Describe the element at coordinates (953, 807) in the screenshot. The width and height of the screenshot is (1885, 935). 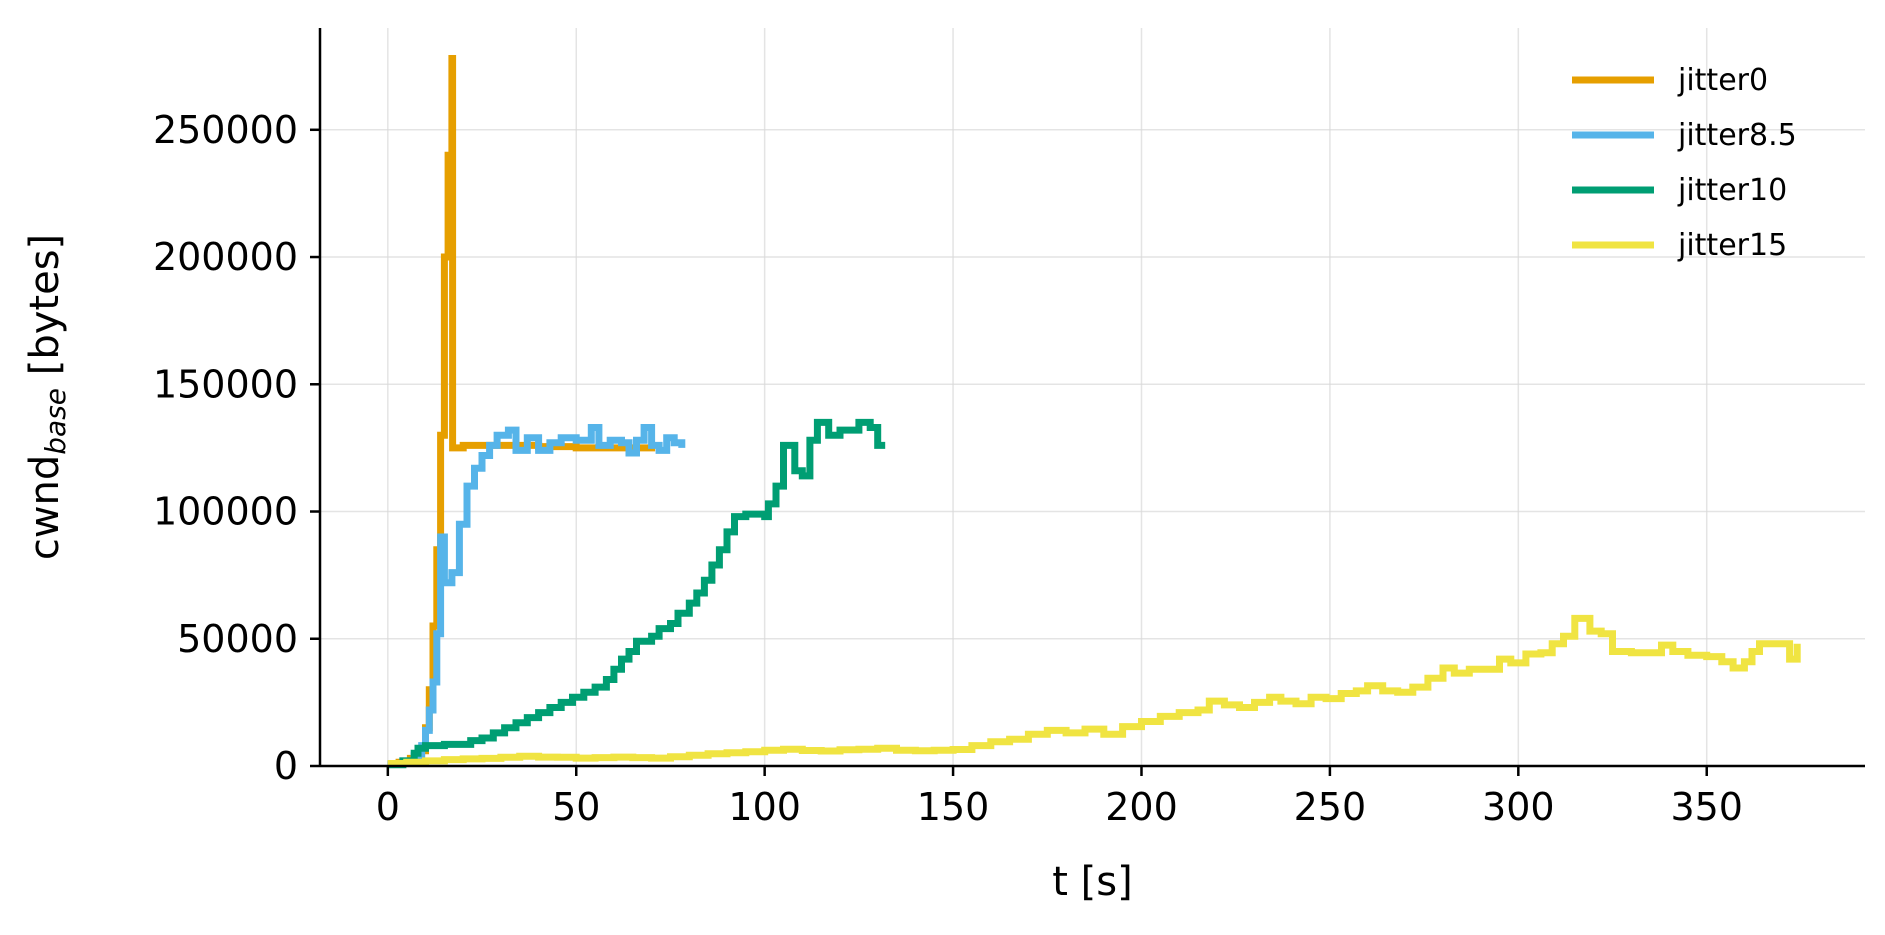
I see `x-tick-label: 150` at that location.